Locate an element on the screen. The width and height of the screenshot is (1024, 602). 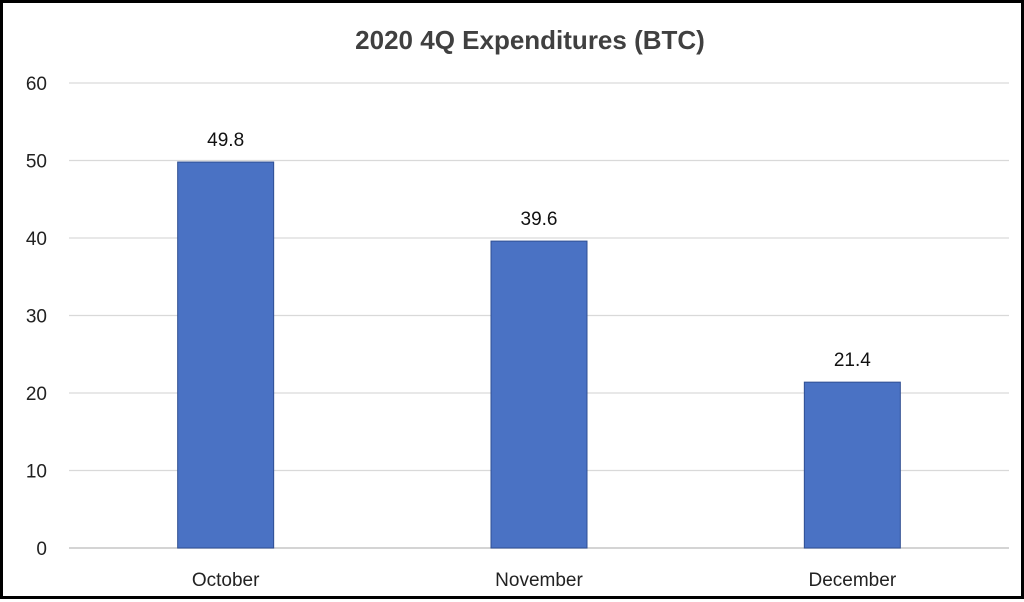
y-tick-label: 0 is located at coordinates (41, 549).